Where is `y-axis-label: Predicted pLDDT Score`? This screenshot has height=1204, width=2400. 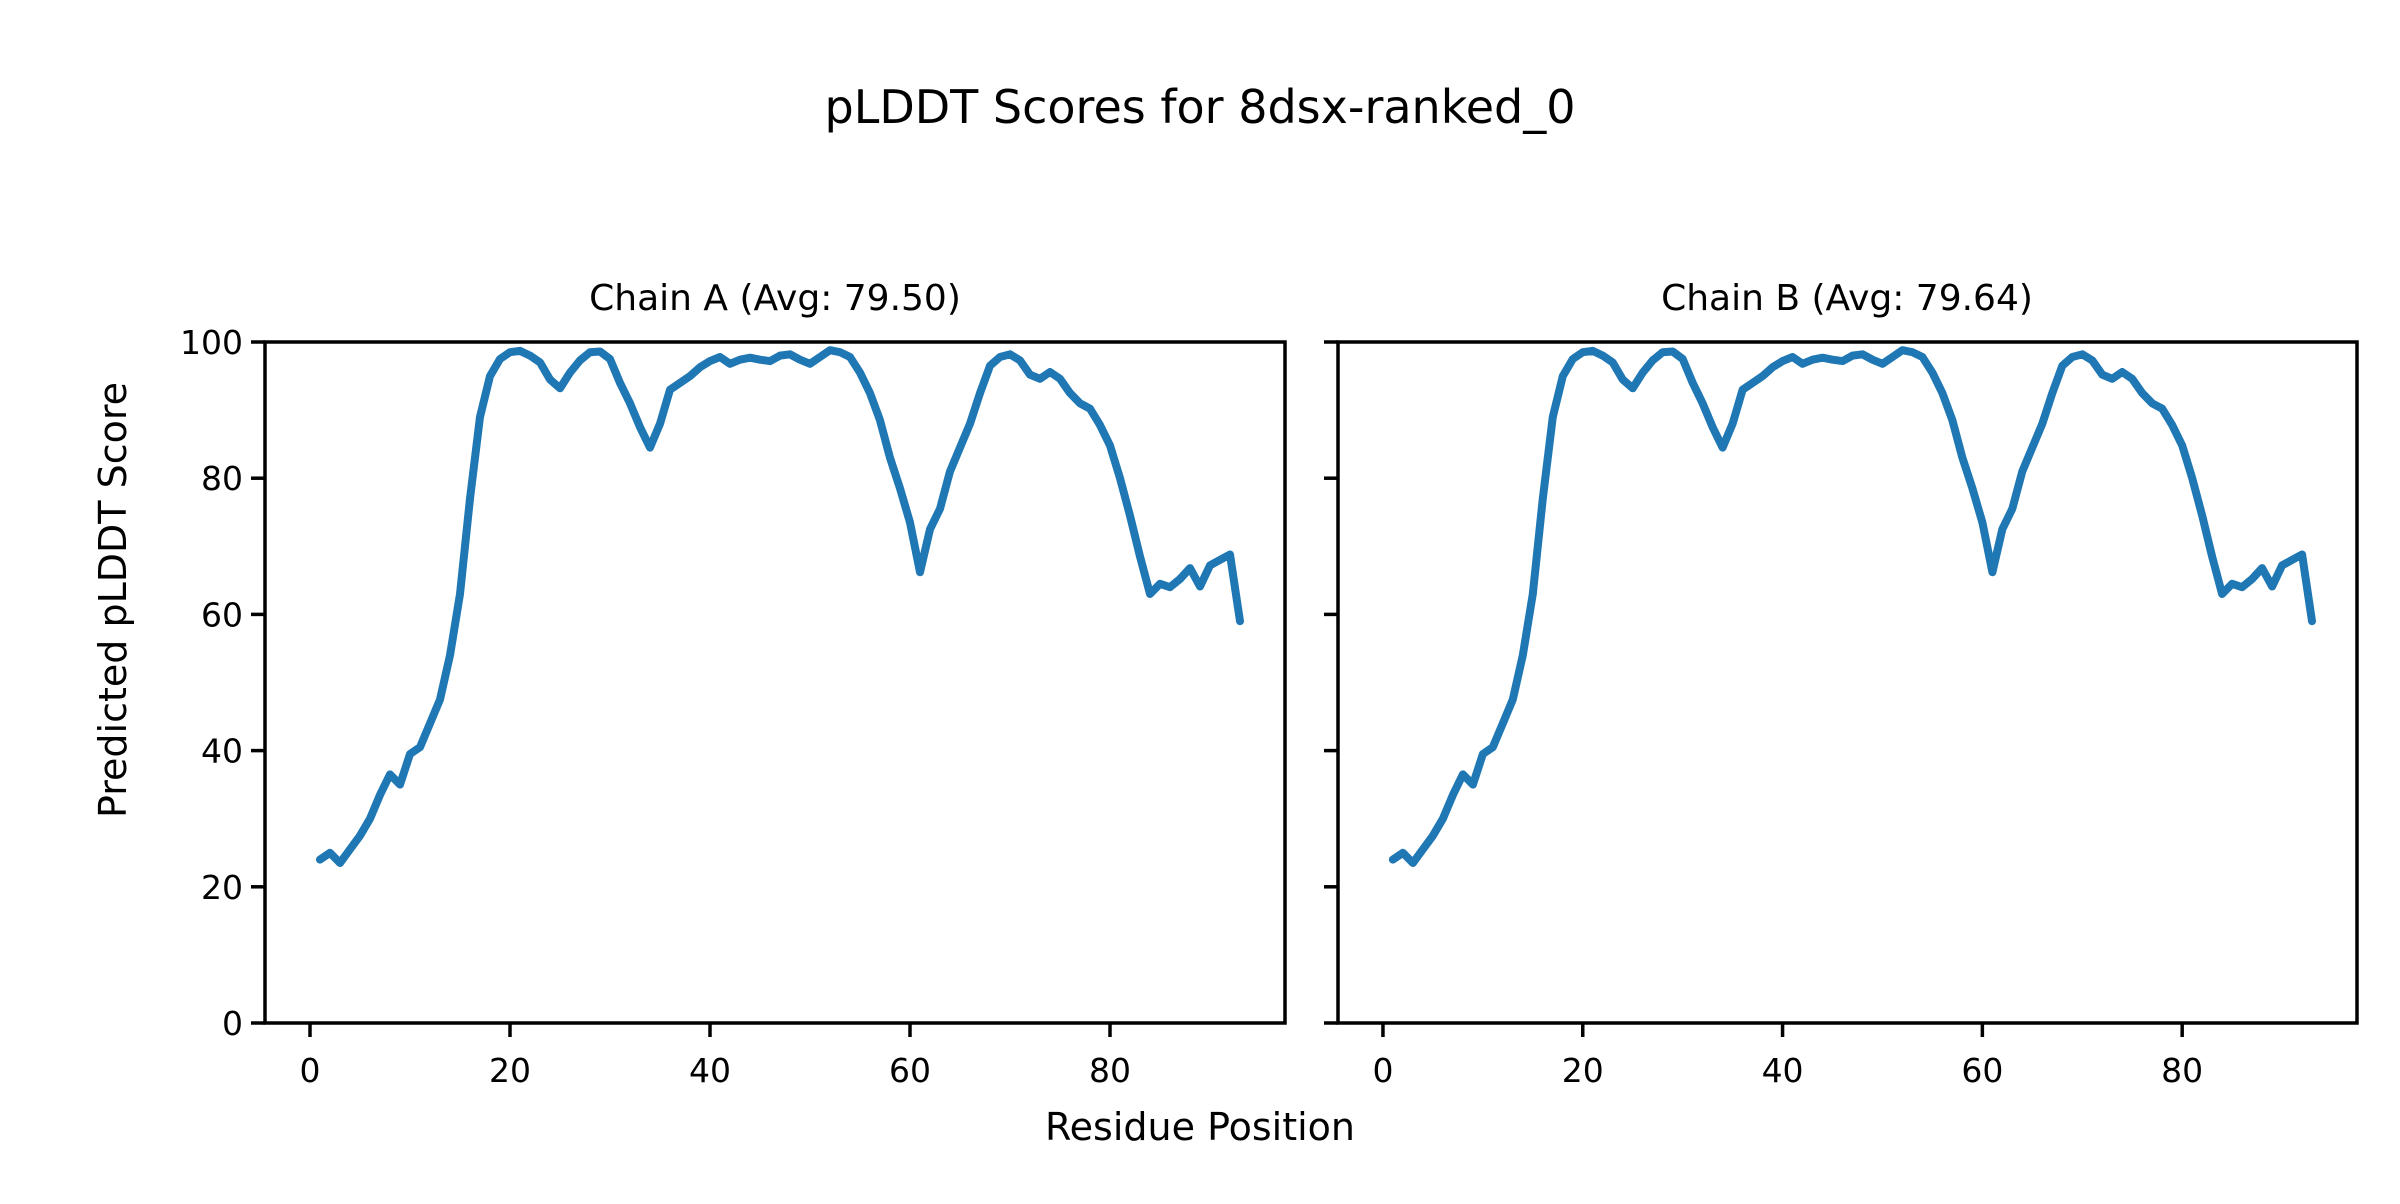
y-axis-label: Predicted pLDDT Score is located at coordinates (113, 600).